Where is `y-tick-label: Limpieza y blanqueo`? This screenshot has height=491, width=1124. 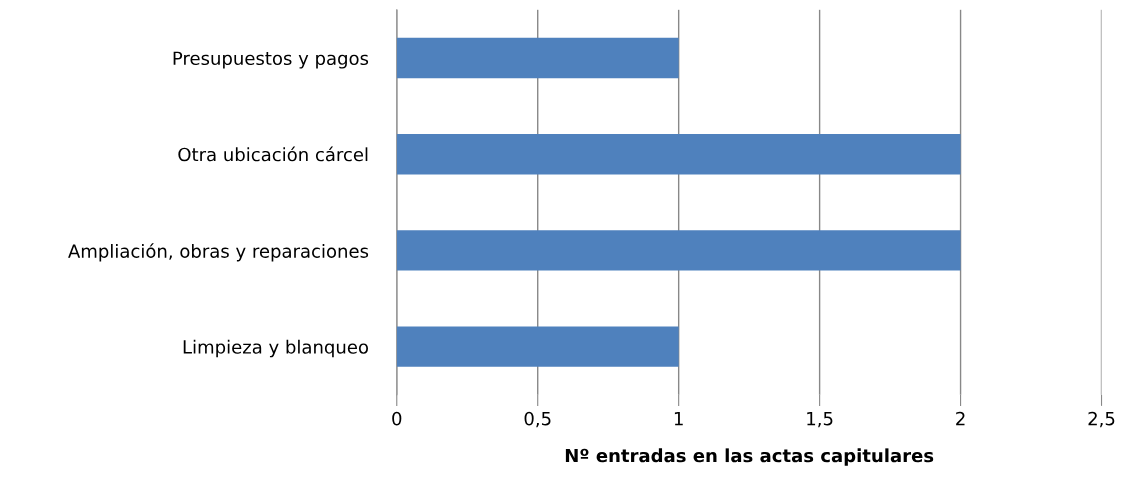 y-tick-label: Limpieza y blanqueo is located at coordinates (275, 348).